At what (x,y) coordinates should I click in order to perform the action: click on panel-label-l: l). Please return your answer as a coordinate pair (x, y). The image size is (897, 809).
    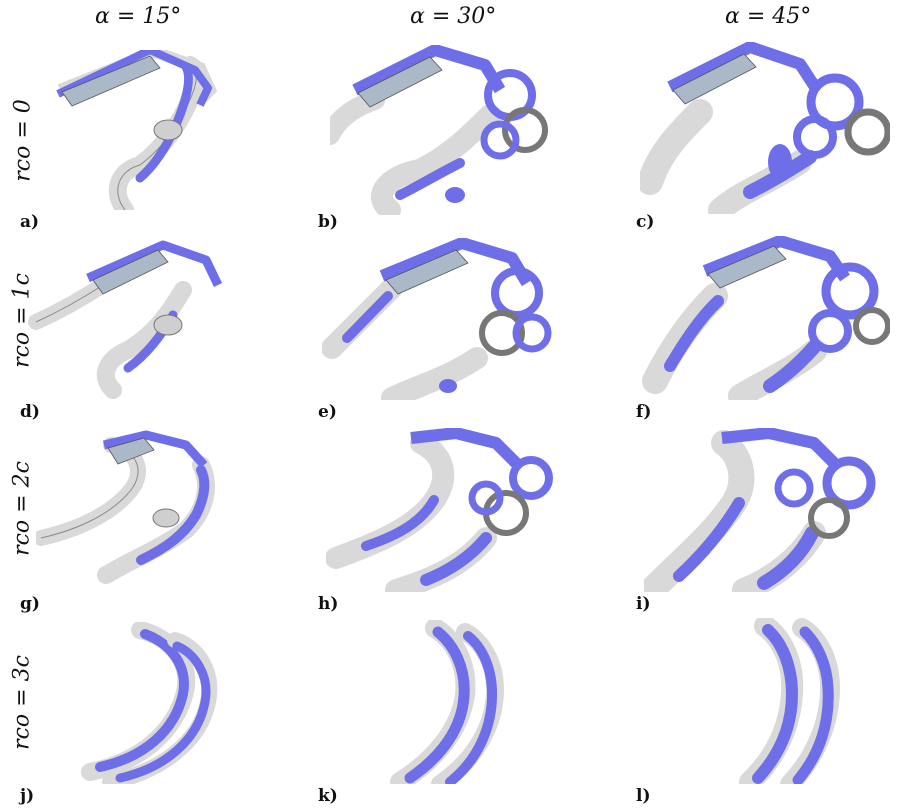
    Looking at the image, I should click on (643, 796).